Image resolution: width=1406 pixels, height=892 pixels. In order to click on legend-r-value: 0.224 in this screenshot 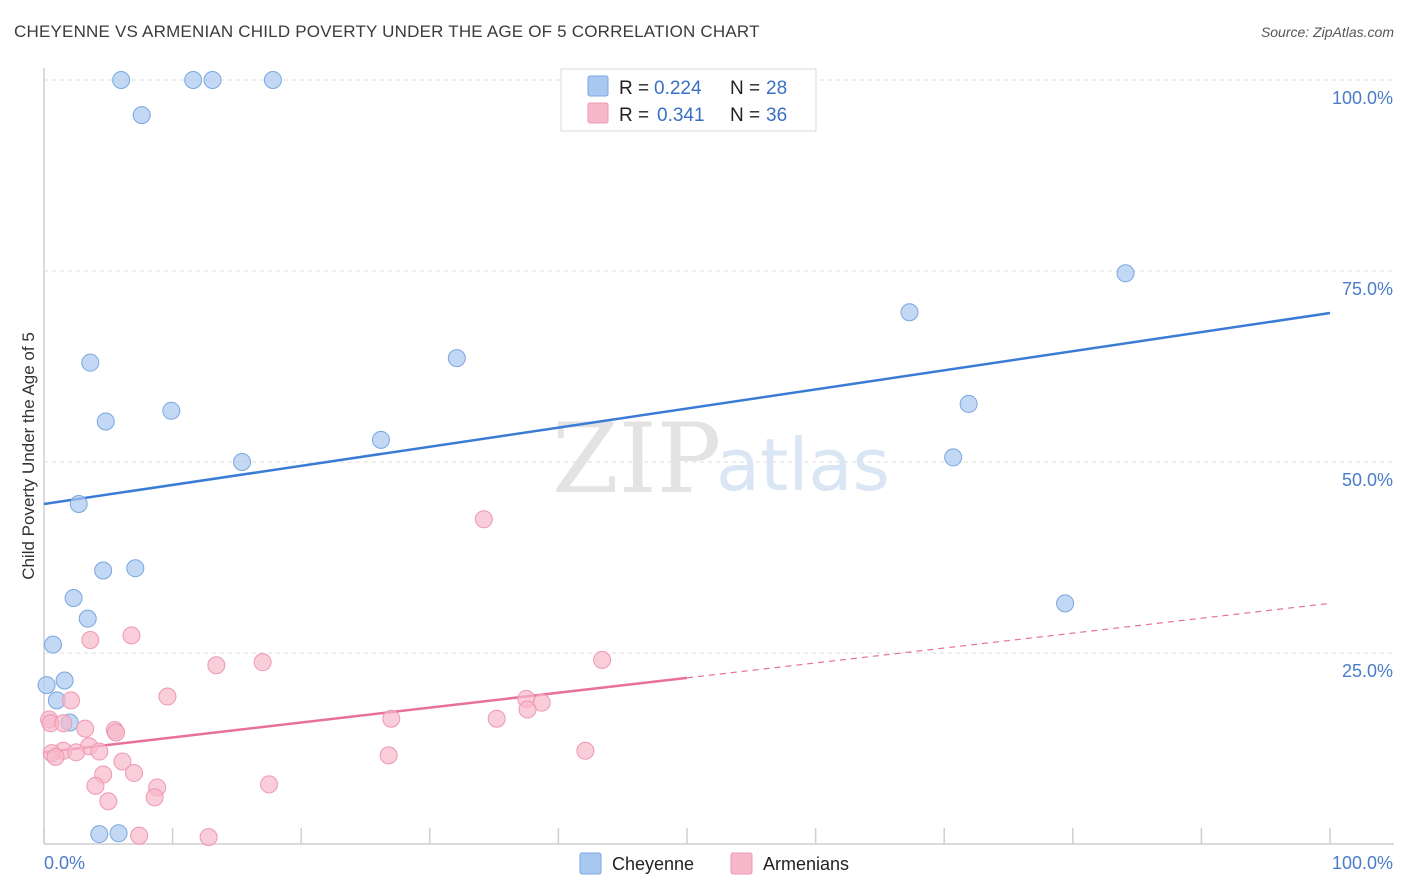, I will do `click(678, 88)`.